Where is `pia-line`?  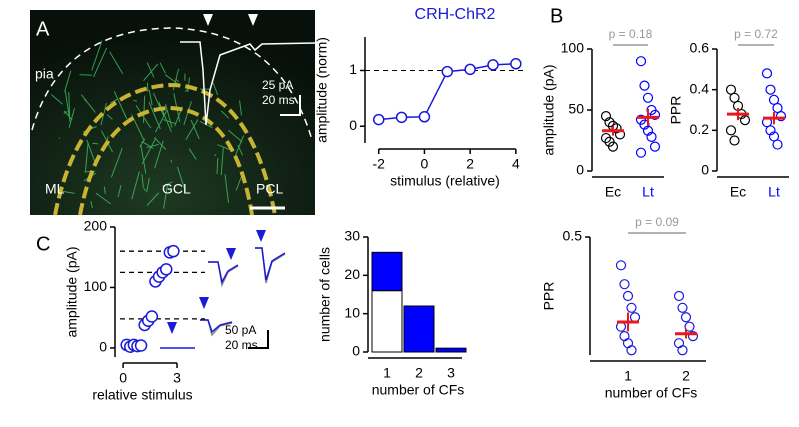 pia-line is located at coordinates (172, 84).